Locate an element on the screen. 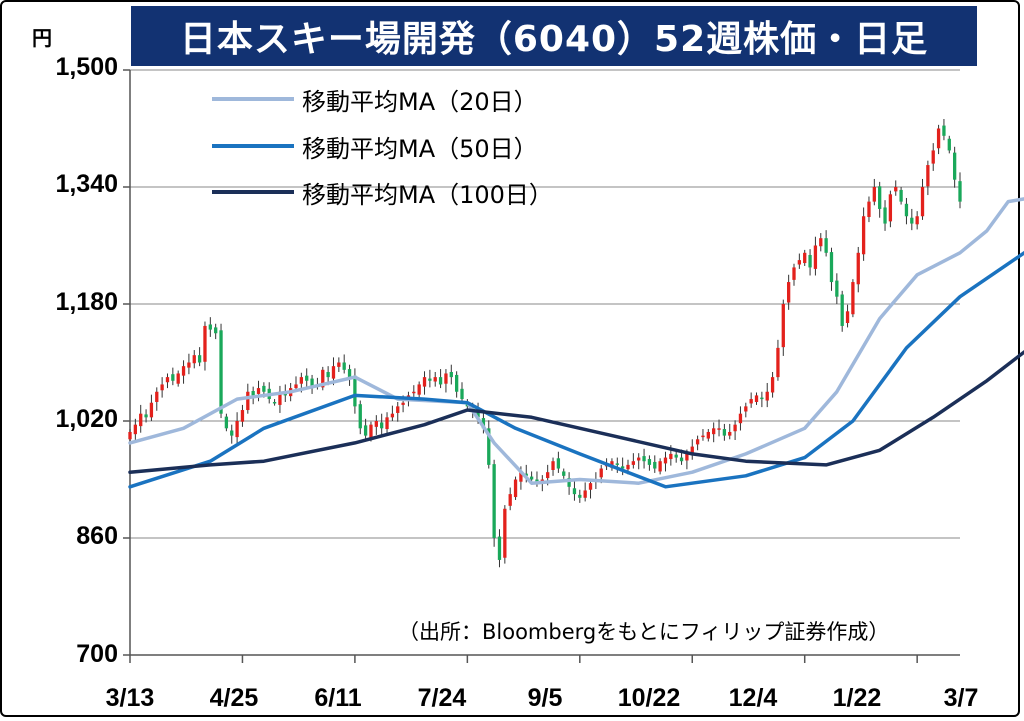 Image resolution: width=1024 pixels, height=721 pixels. legend-item-ma20: 移動平均MA（20日） is located at coordinates (375, 100).